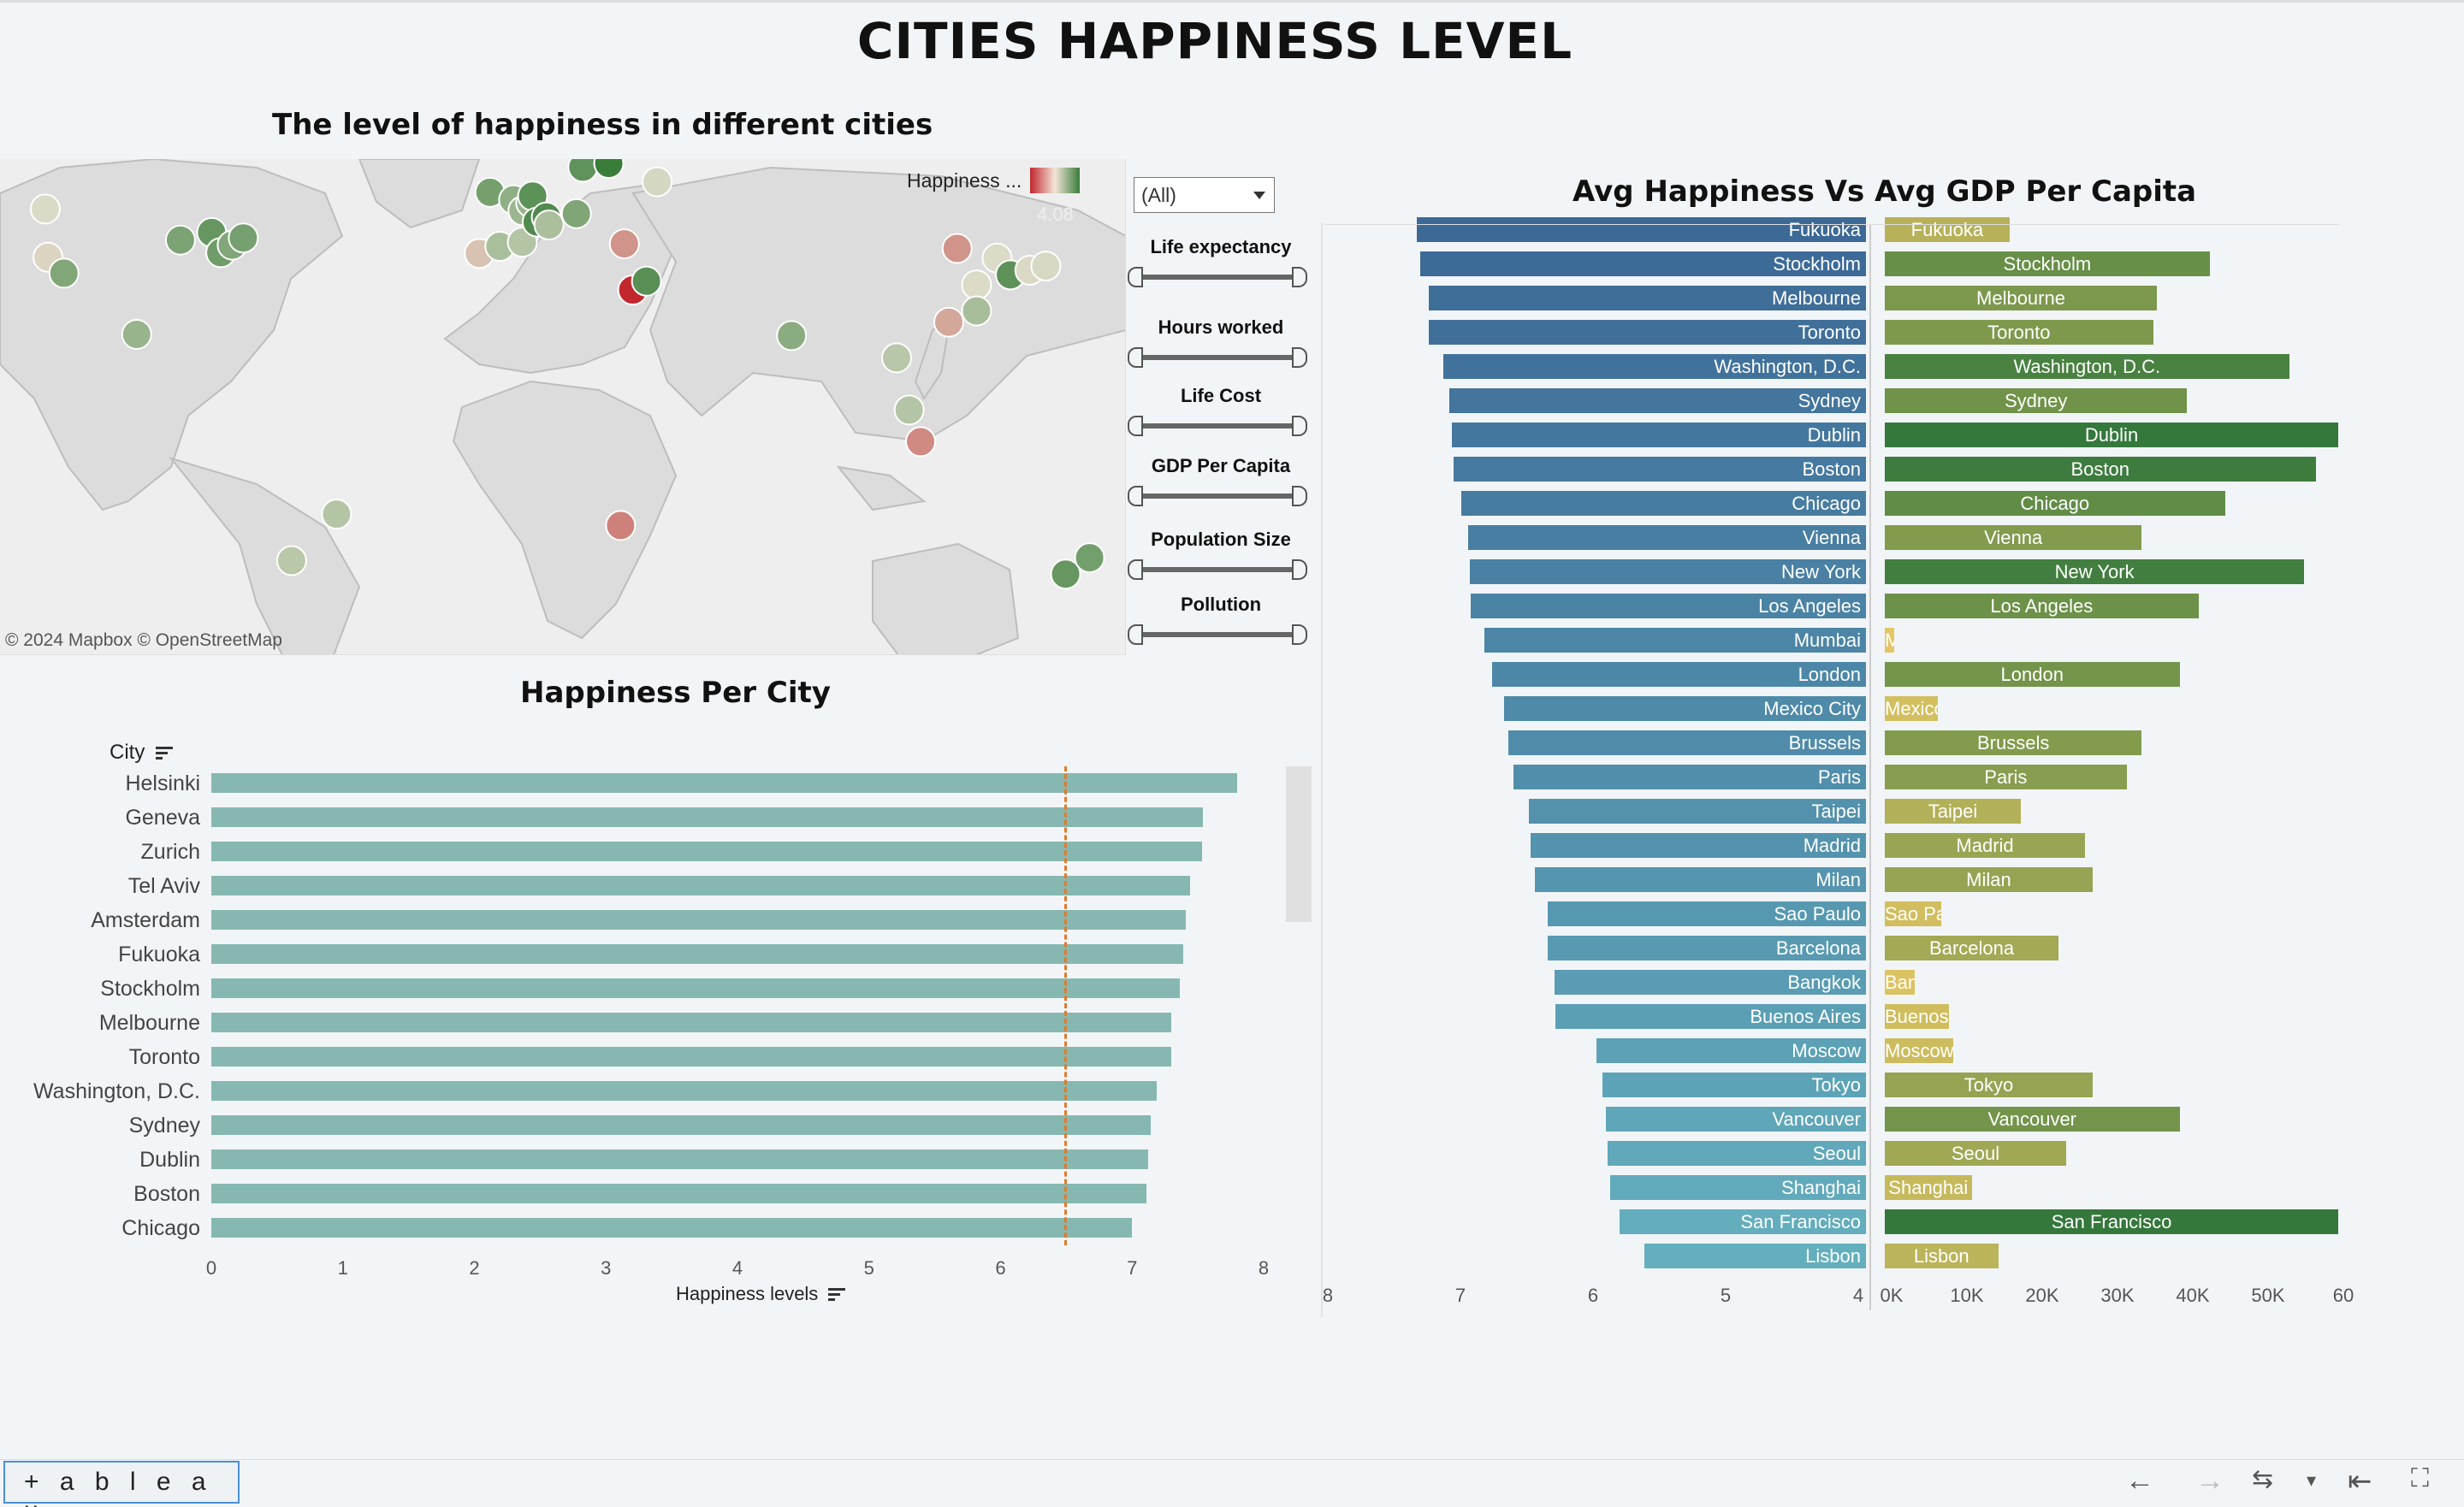 The width and height of the screenshot is (2464, 1507). Describe the element at coordinates (1698, 845) in the screenshot. I see `happiness-avg-bar: Madrid` at that location.